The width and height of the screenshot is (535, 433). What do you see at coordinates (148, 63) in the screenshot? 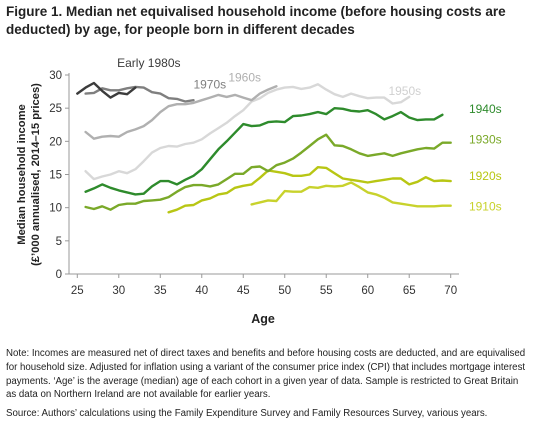
I see `series-label-early-1980s: Early 1980s` at bounding box center [148, 63].